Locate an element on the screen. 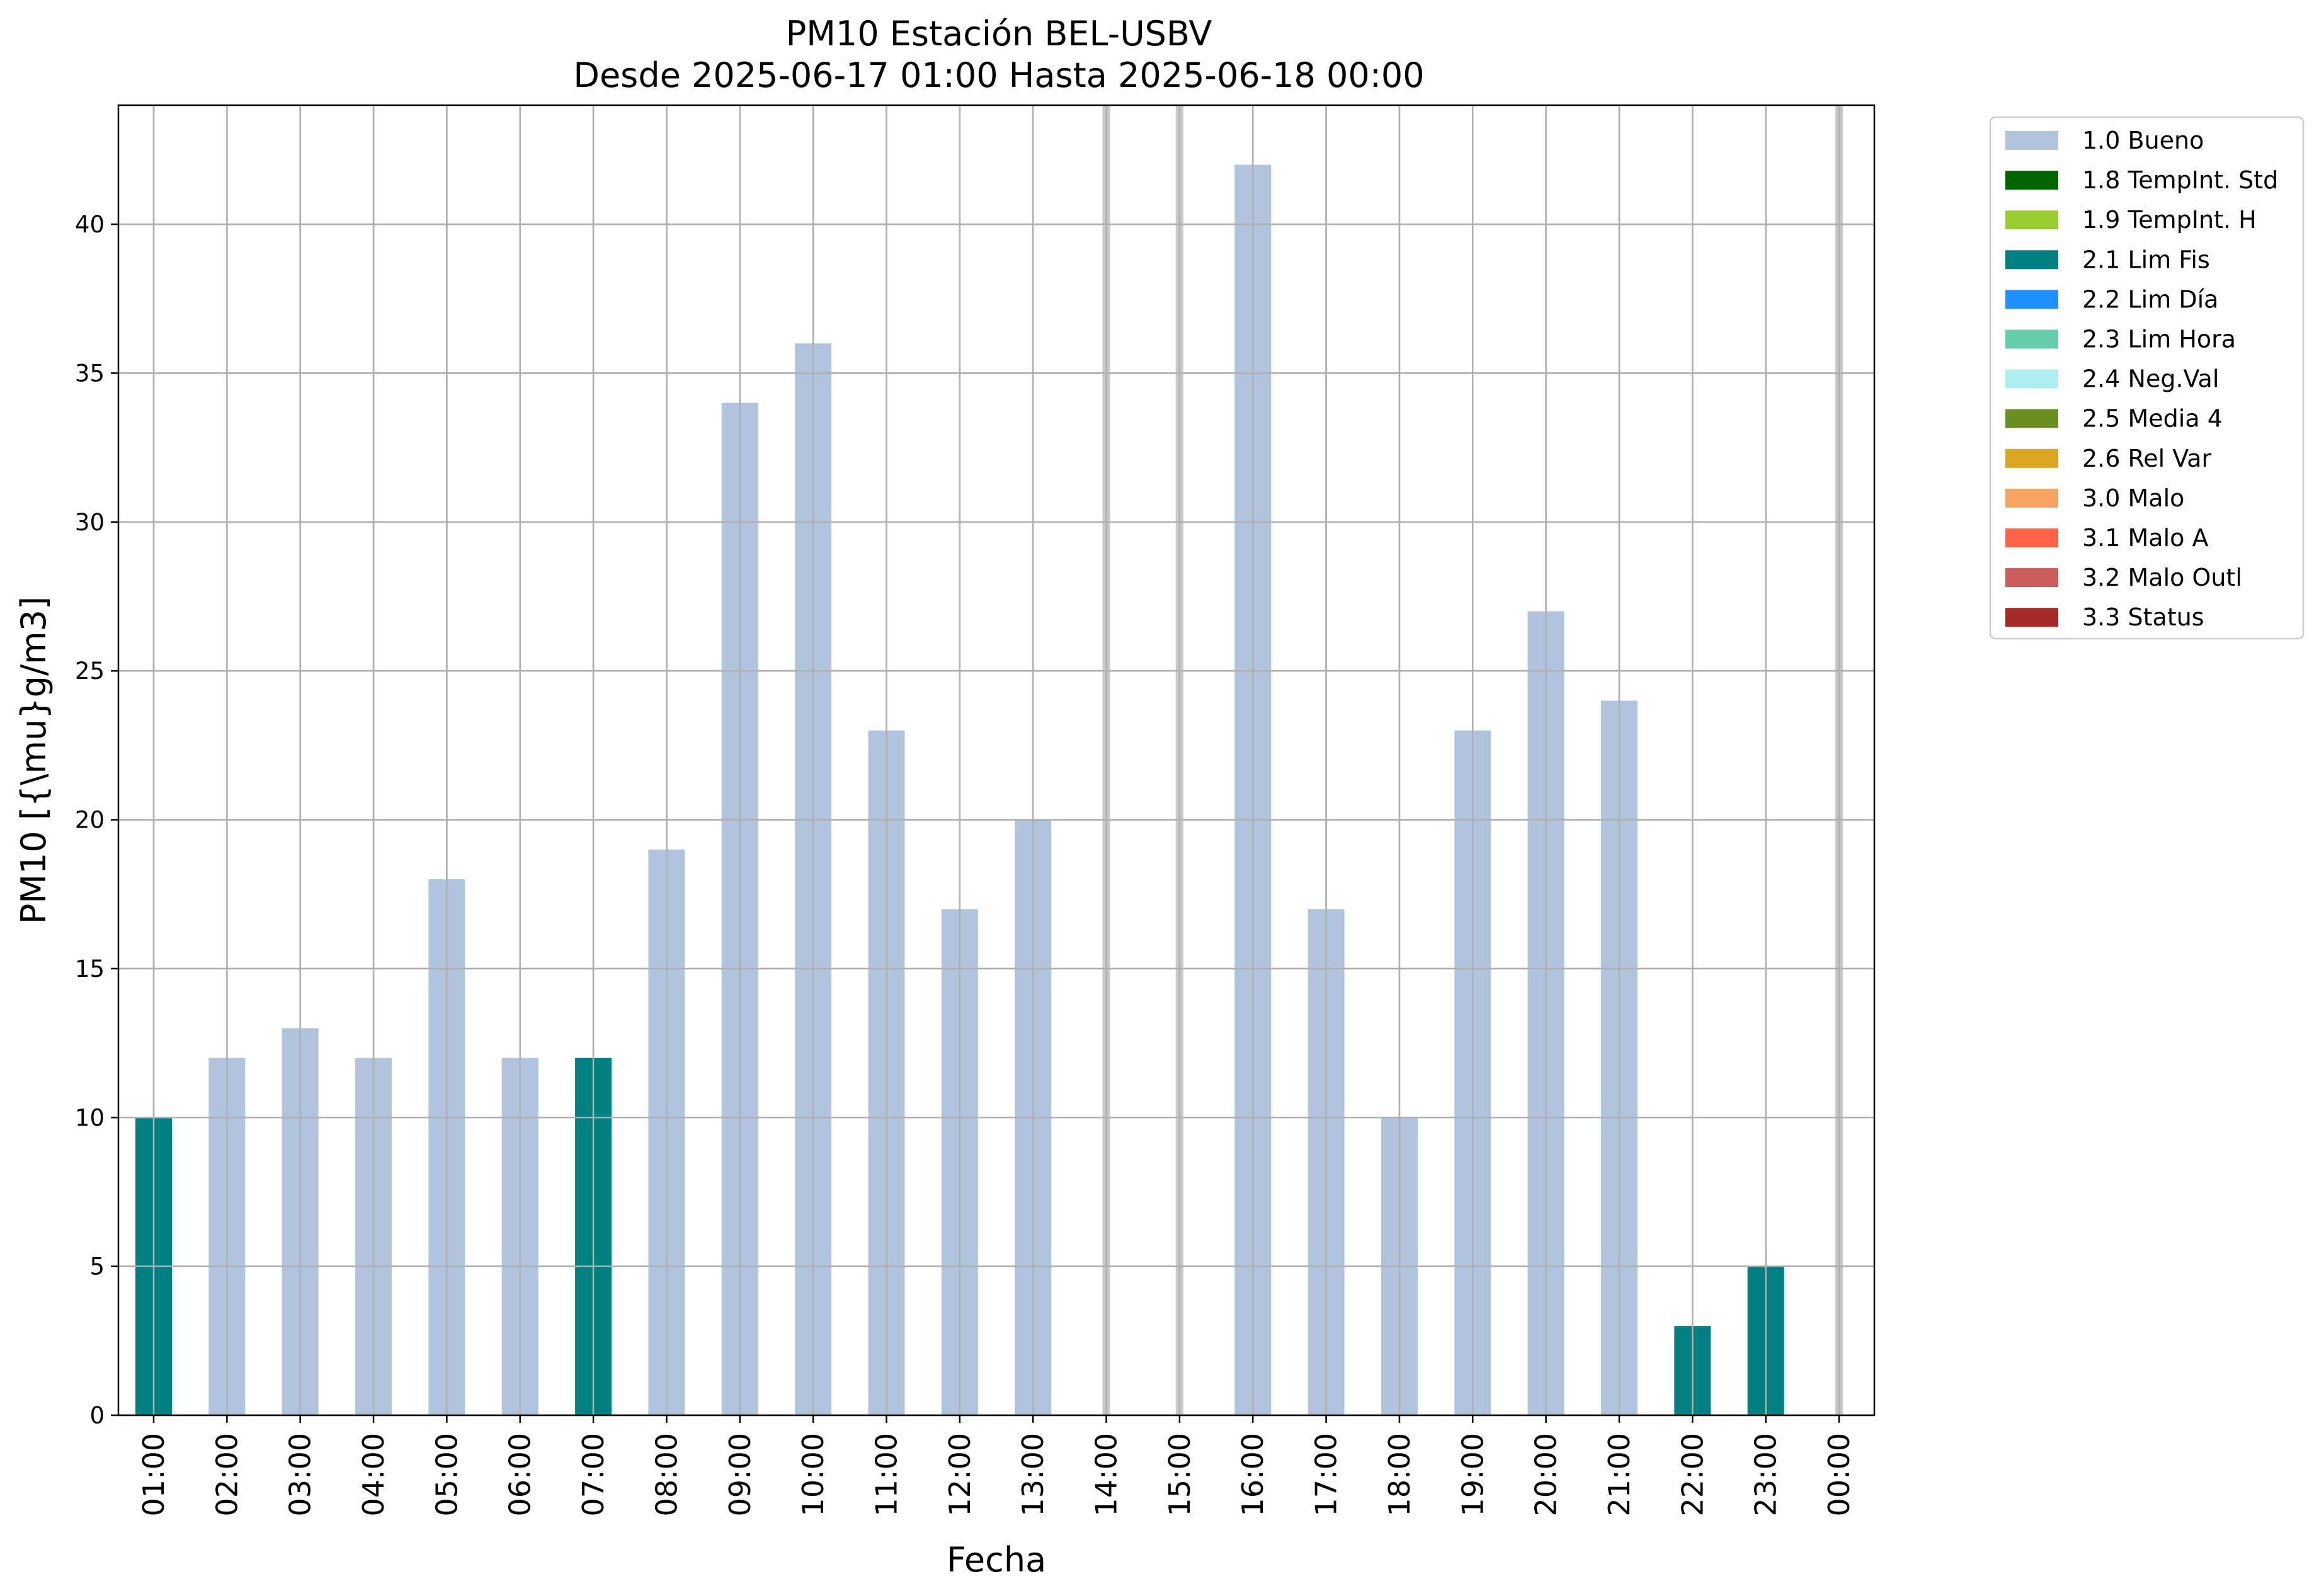 This screenshot has width=2319, height=1596. legend-label: 1.9 TempInt. H is located at coordinates (2169, 220).